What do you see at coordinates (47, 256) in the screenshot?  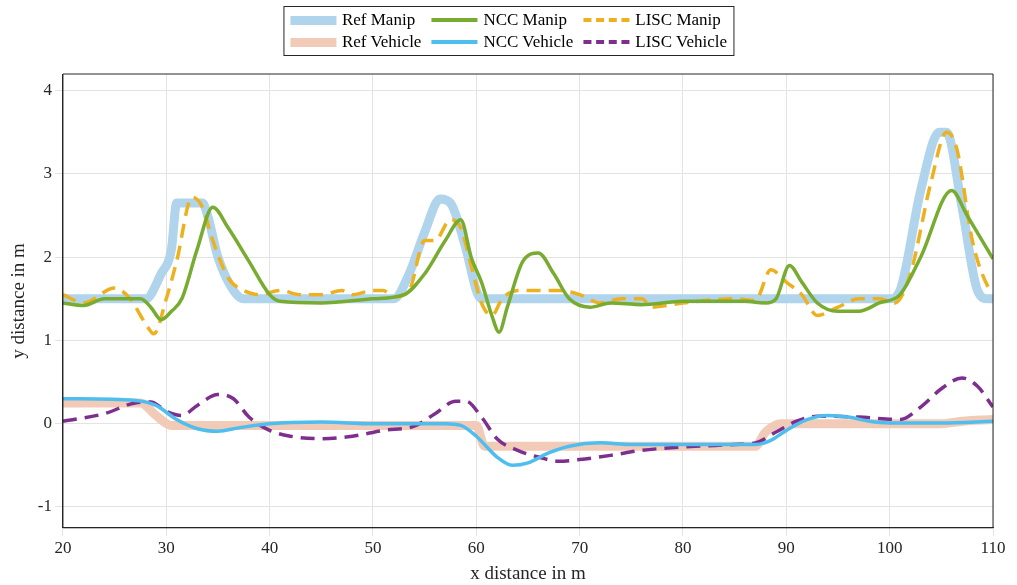 I see `y-tick-label: 2` at bounding box center [47, 256].